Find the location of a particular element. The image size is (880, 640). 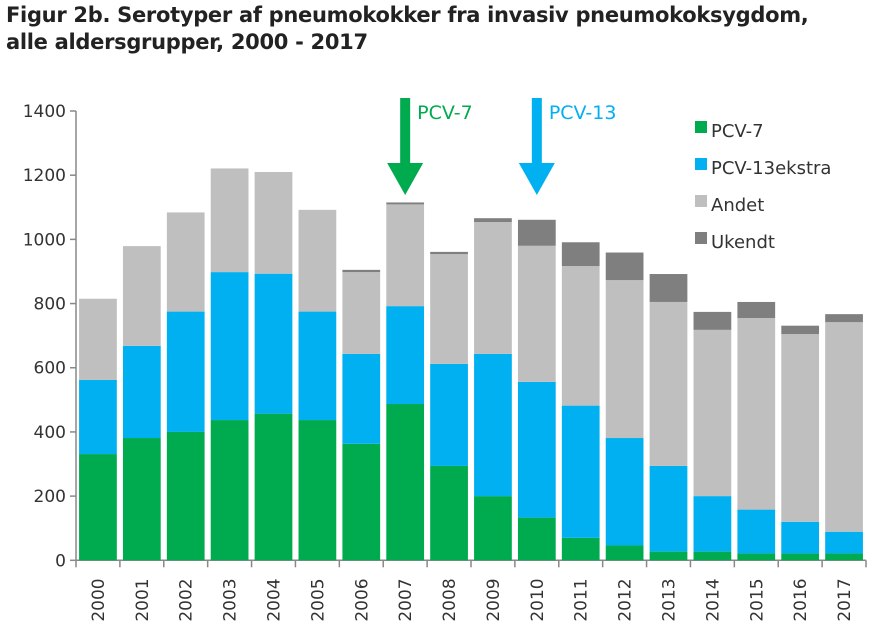

y-tick-label: 1000 is located at coordinates (44, 240).